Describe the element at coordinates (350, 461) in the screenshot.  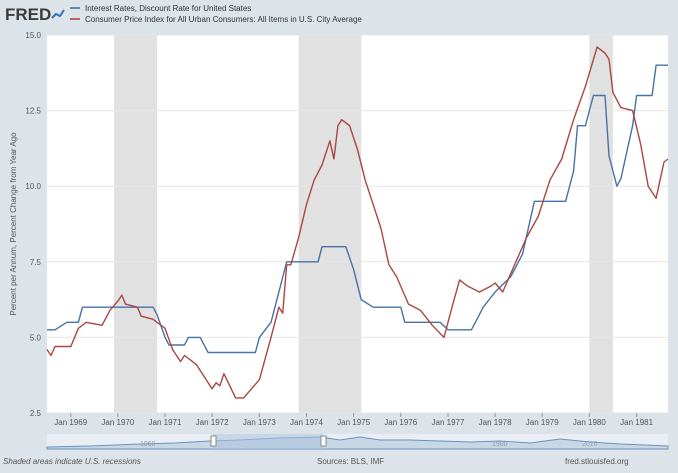
I see `sources-text: Sources: BLS, IMF` at that location.